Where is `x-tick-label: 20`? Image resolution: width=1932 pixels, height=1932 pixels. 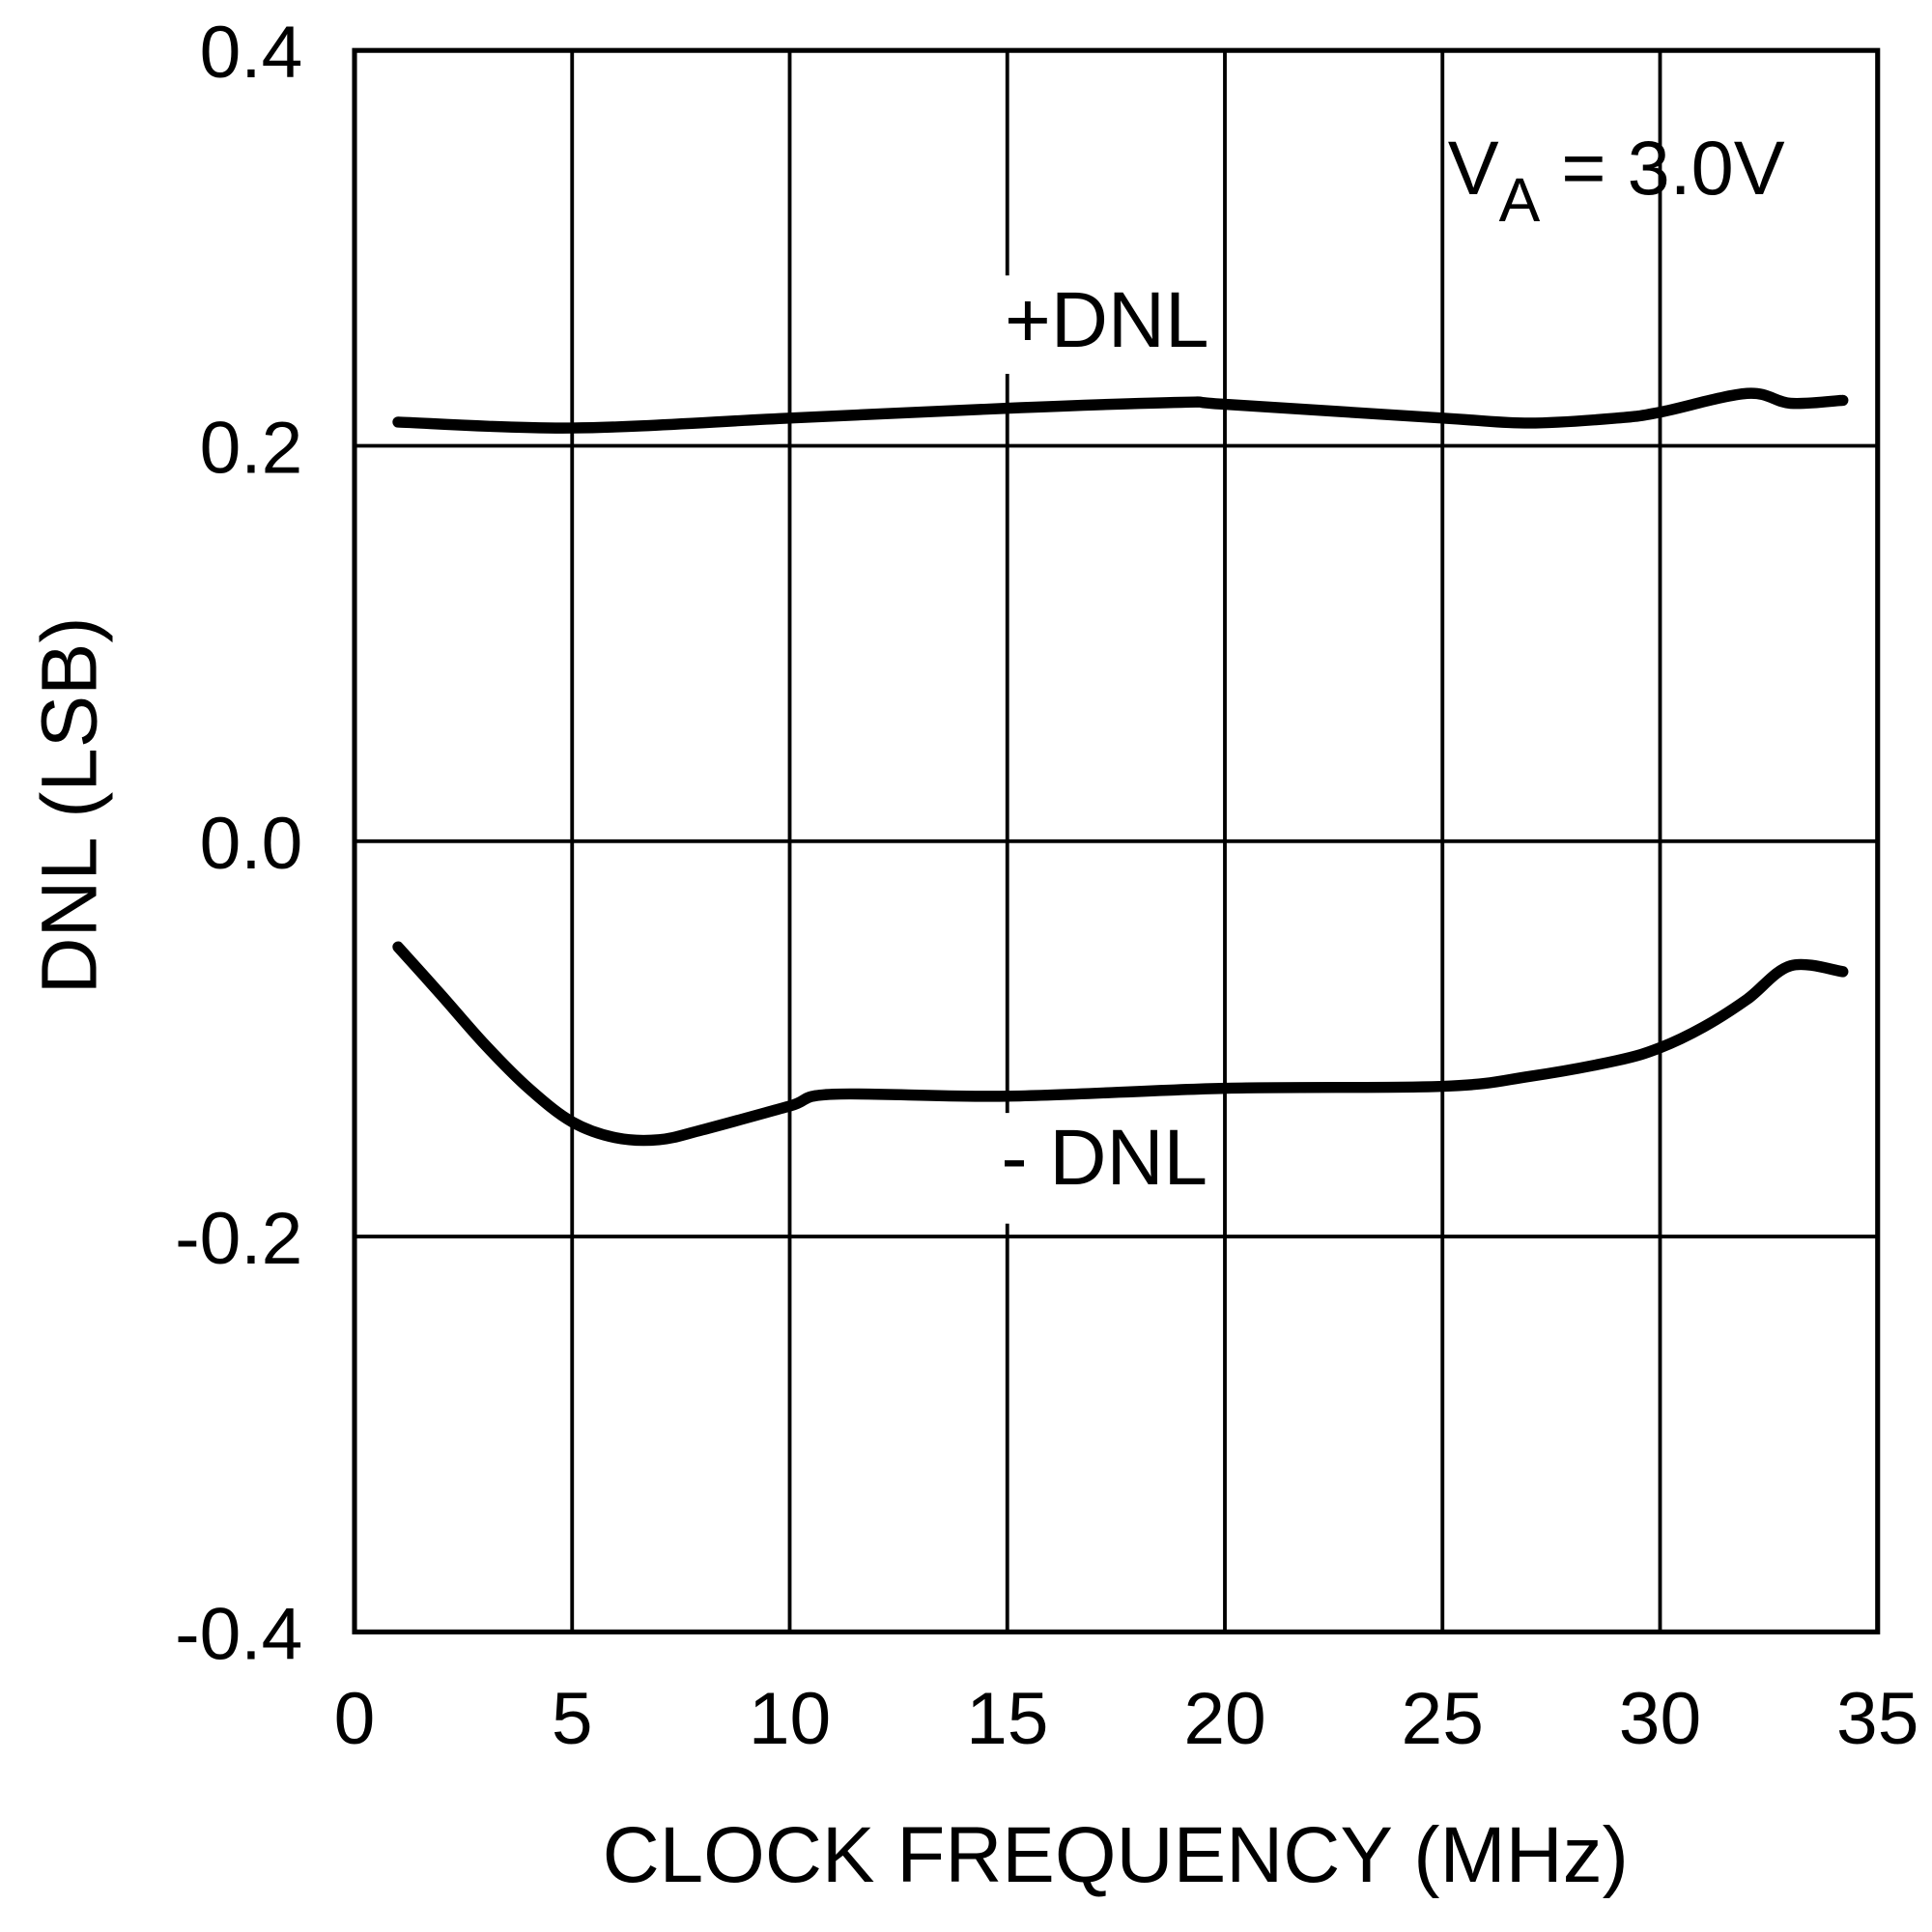 x-tick-label: 20 is located at coordinates (1224, 1719).